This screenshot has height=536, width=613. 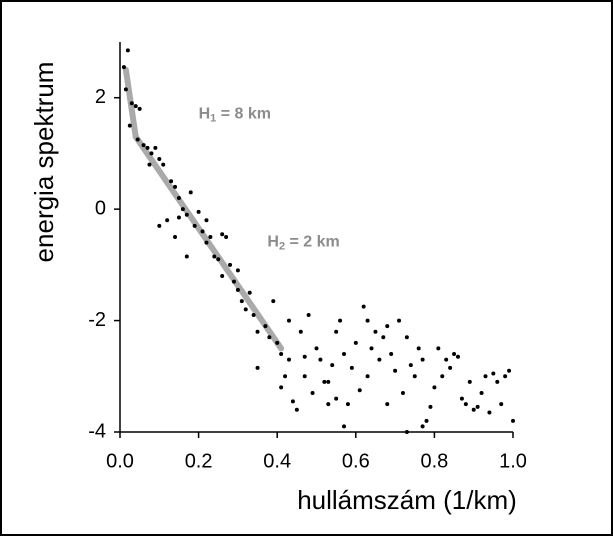 What do you see at coordinates (100, 97) in the screenshot?
I see `y-tick-label: 2` at bounding box center [100, 97].